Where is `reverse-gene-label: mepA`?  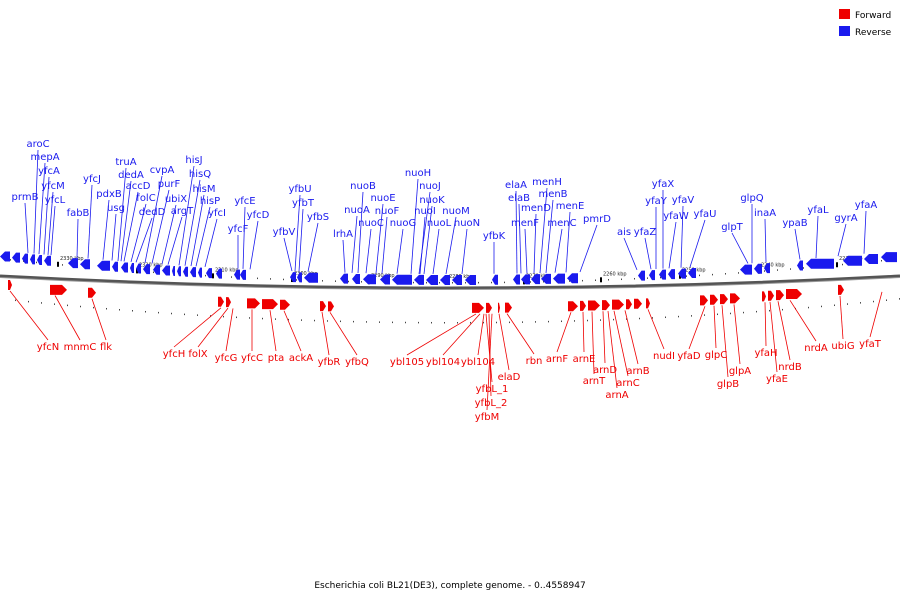
reverse-gene-label: mepA is located at coordinates (44, 157).